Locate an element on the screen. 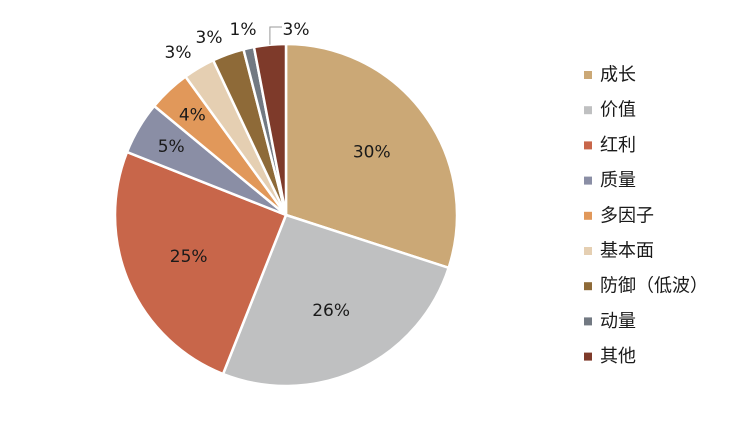 This screenshot has height=433, width=737. legend-item-9: 其他 is located at coordinates (610, 356).